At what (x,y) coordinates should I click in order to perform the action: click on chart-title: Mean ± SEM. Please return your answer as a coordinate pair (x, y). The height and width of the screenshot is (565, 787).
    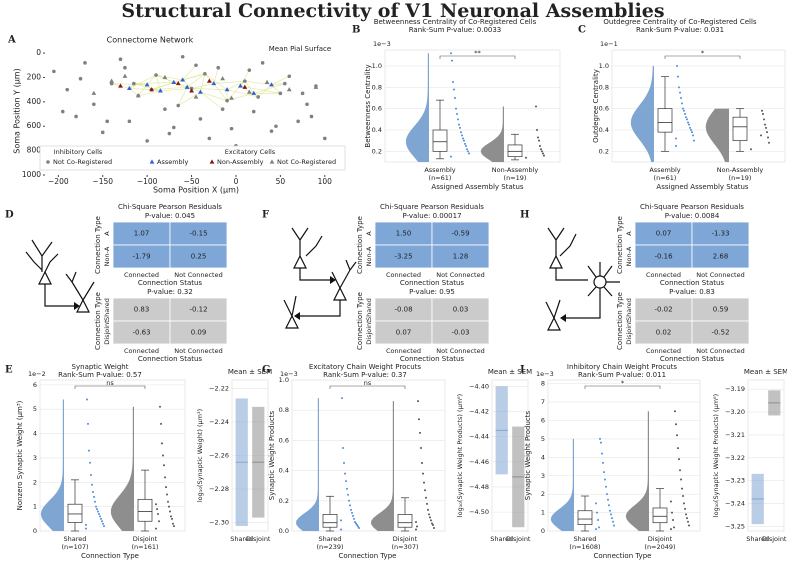
    Looking at the image, I should click on (510, 372).